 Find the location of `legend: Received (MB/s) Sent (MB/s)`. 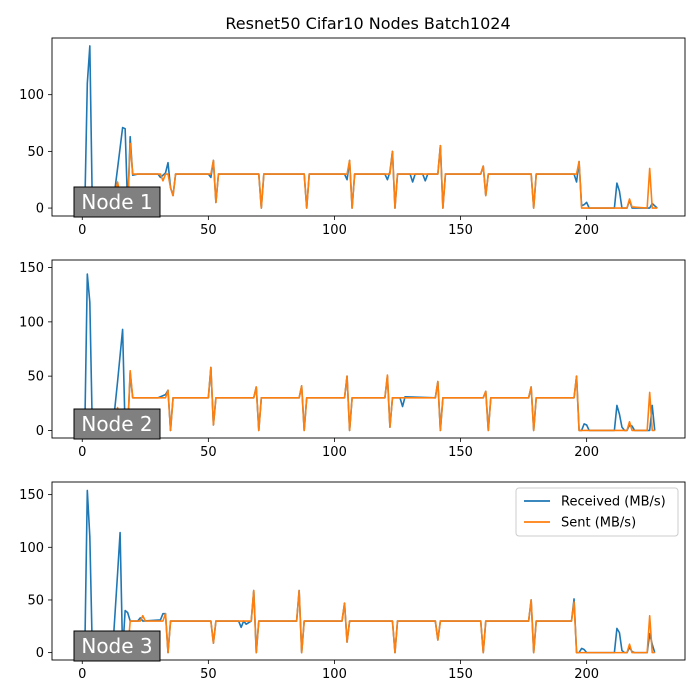

legend: Received (MB/s) Sent (MB/s) is located at coordinates (597, 512).